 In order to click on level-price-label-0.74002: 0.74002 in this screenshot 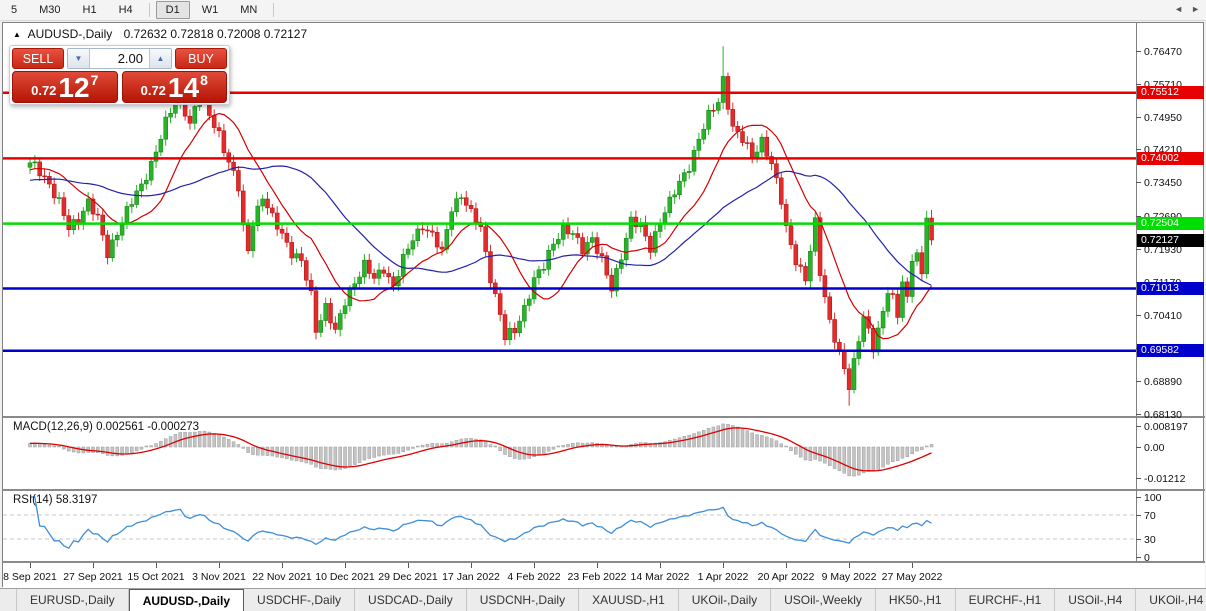, I will do `click(1170, 158)`.